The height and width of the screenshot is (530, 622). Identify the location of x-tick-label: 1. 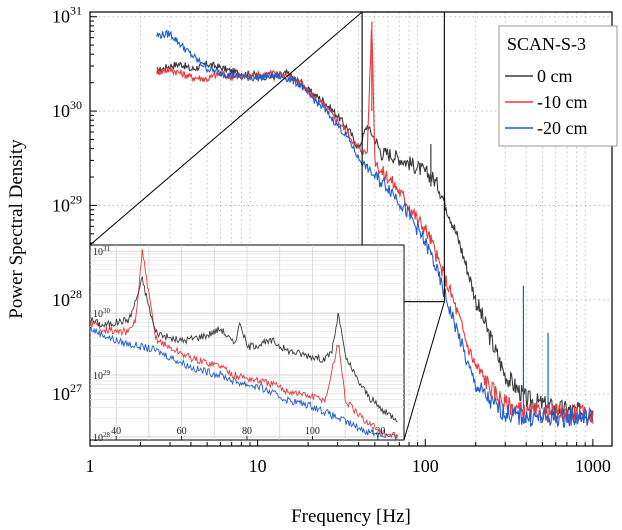
(90, 466).